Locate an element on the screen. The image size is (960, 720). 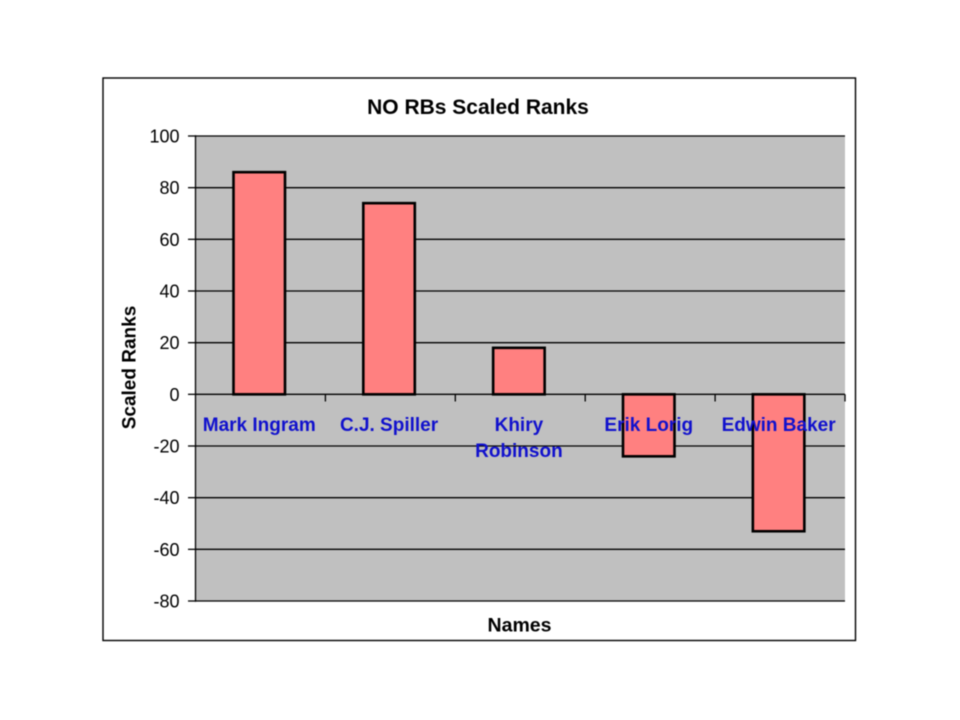
svg-text: Mark Ingram is located at coordinates (259, 425).